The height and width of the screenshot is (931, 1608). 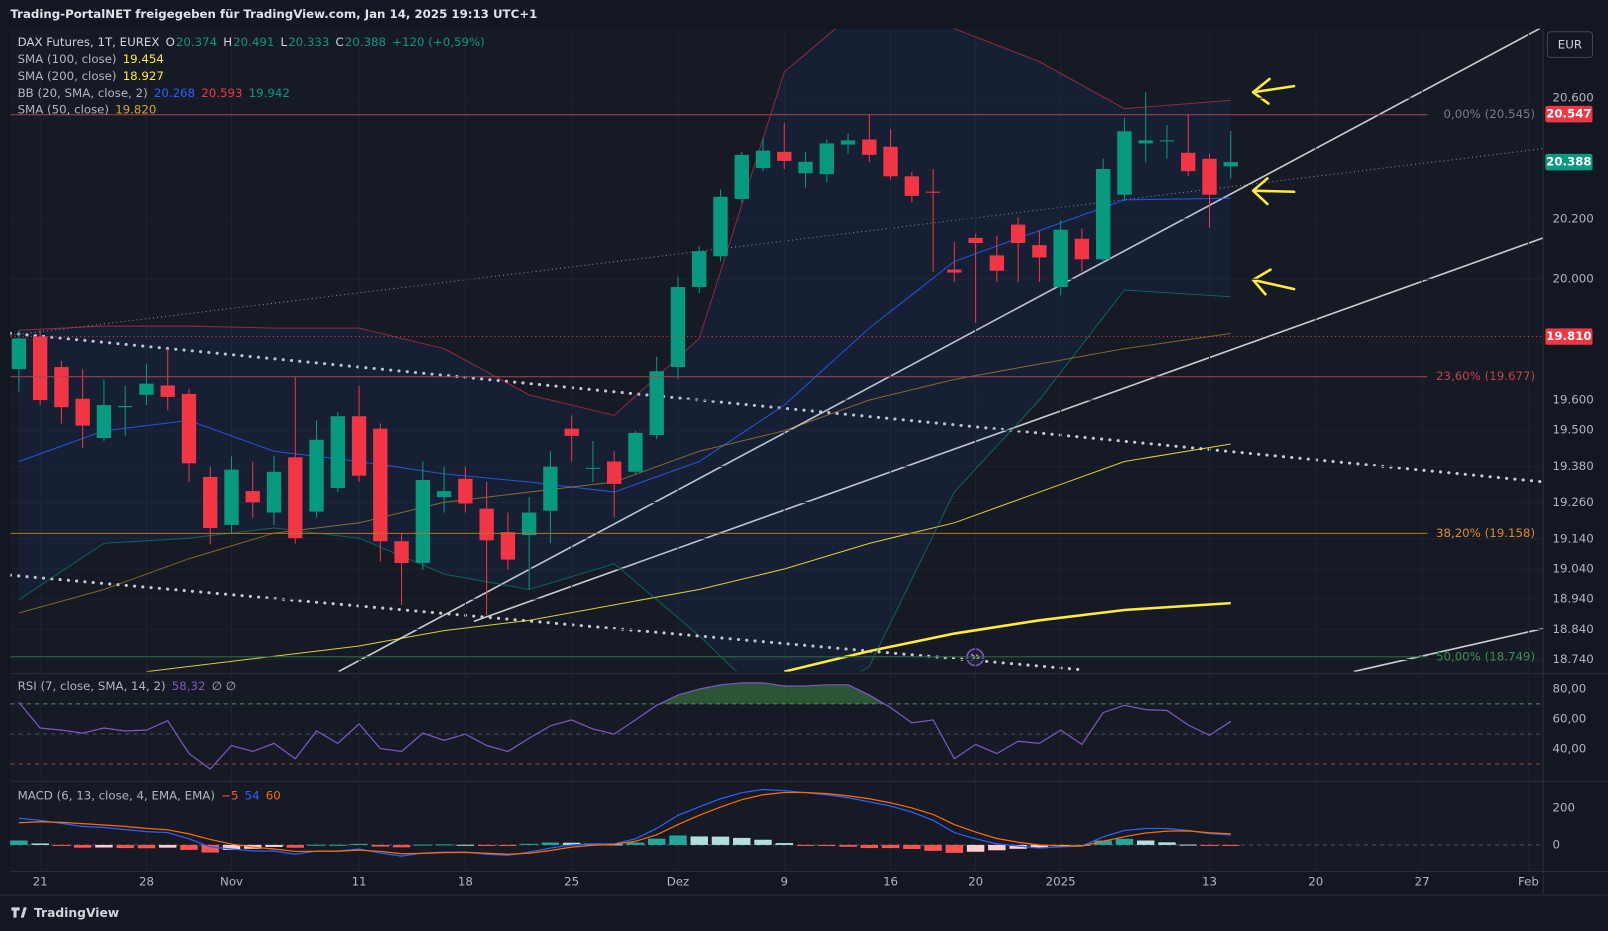 I want to click on legend-row: SMA (200, close) 18.927, so click(x=91, y=75).